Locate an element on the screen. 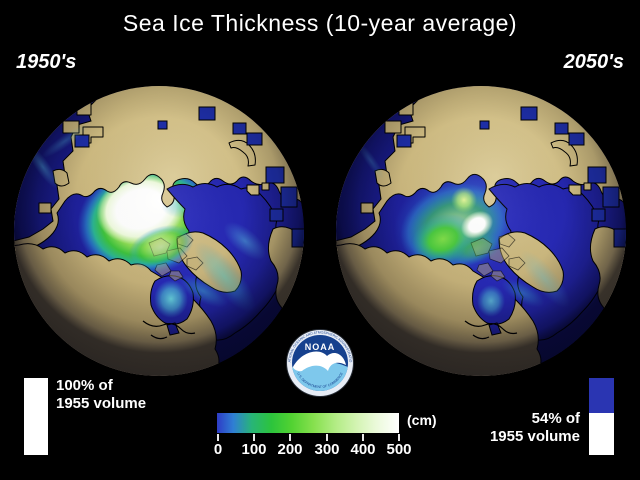 The image size is (640, 480). colorbar-label-400: 400 is located at coordinates (363, 449).